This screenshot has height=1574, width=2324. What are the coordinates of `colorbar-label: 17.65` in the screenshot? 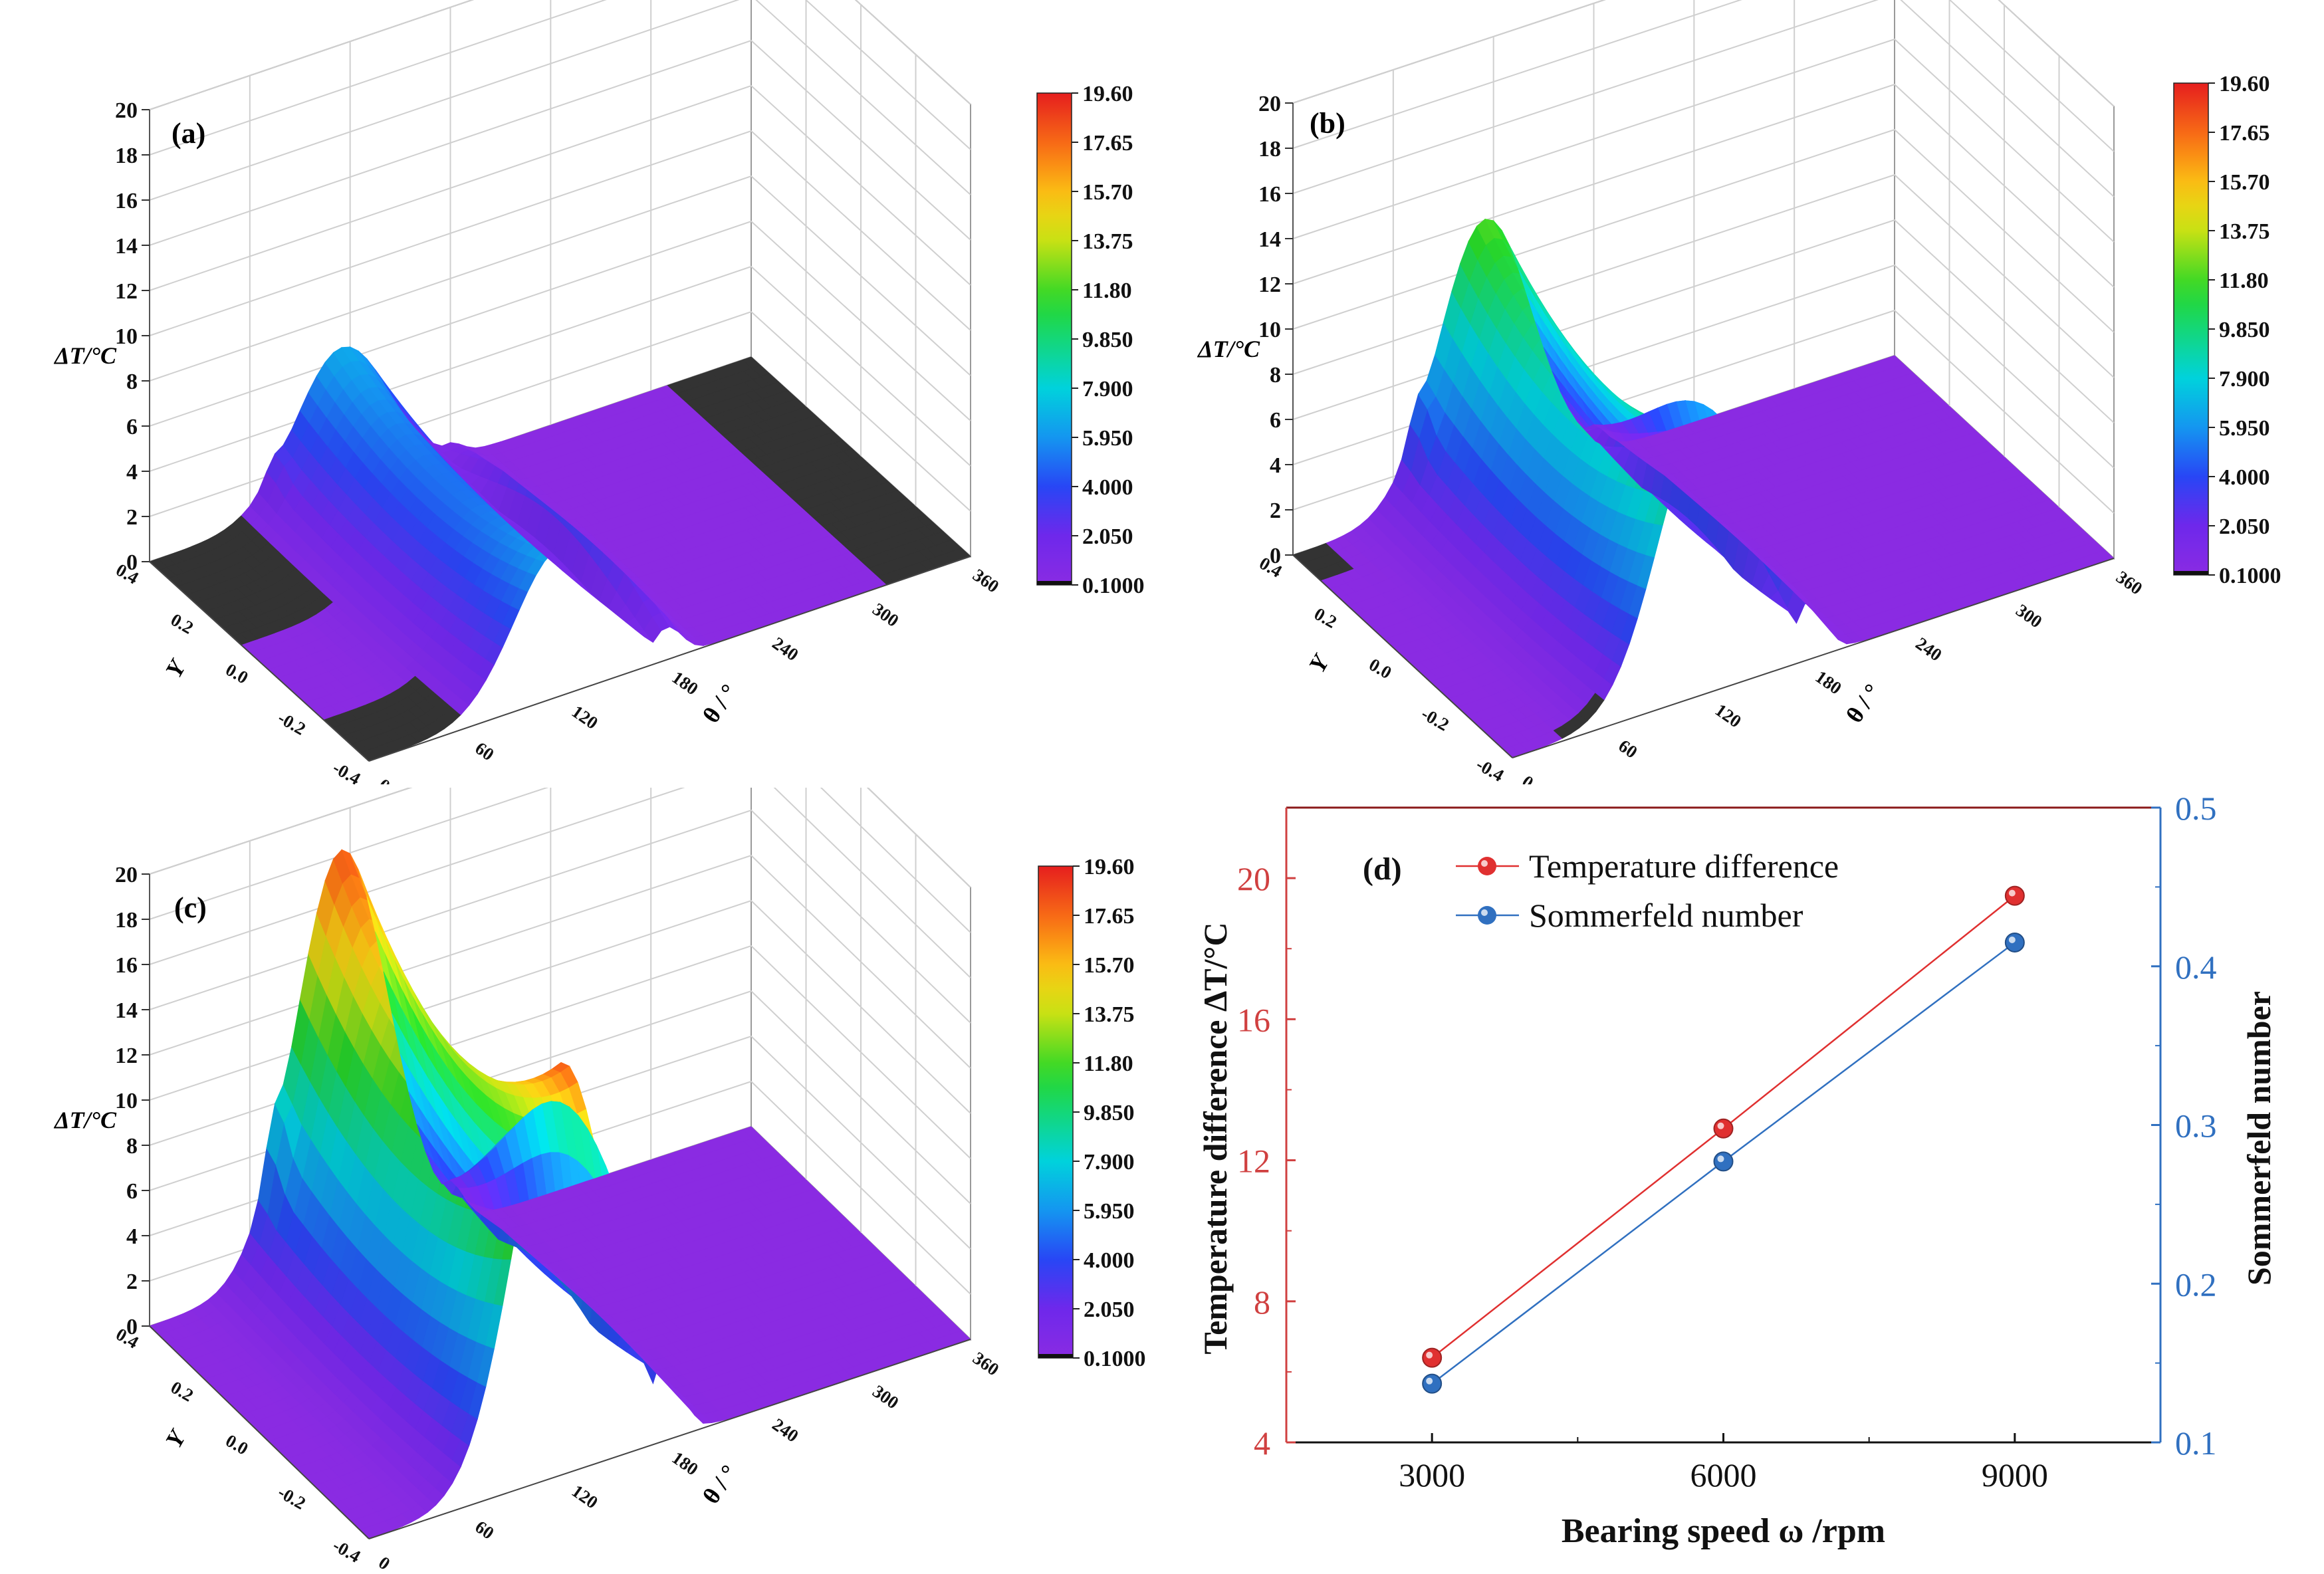 It's located at (1107, 143).